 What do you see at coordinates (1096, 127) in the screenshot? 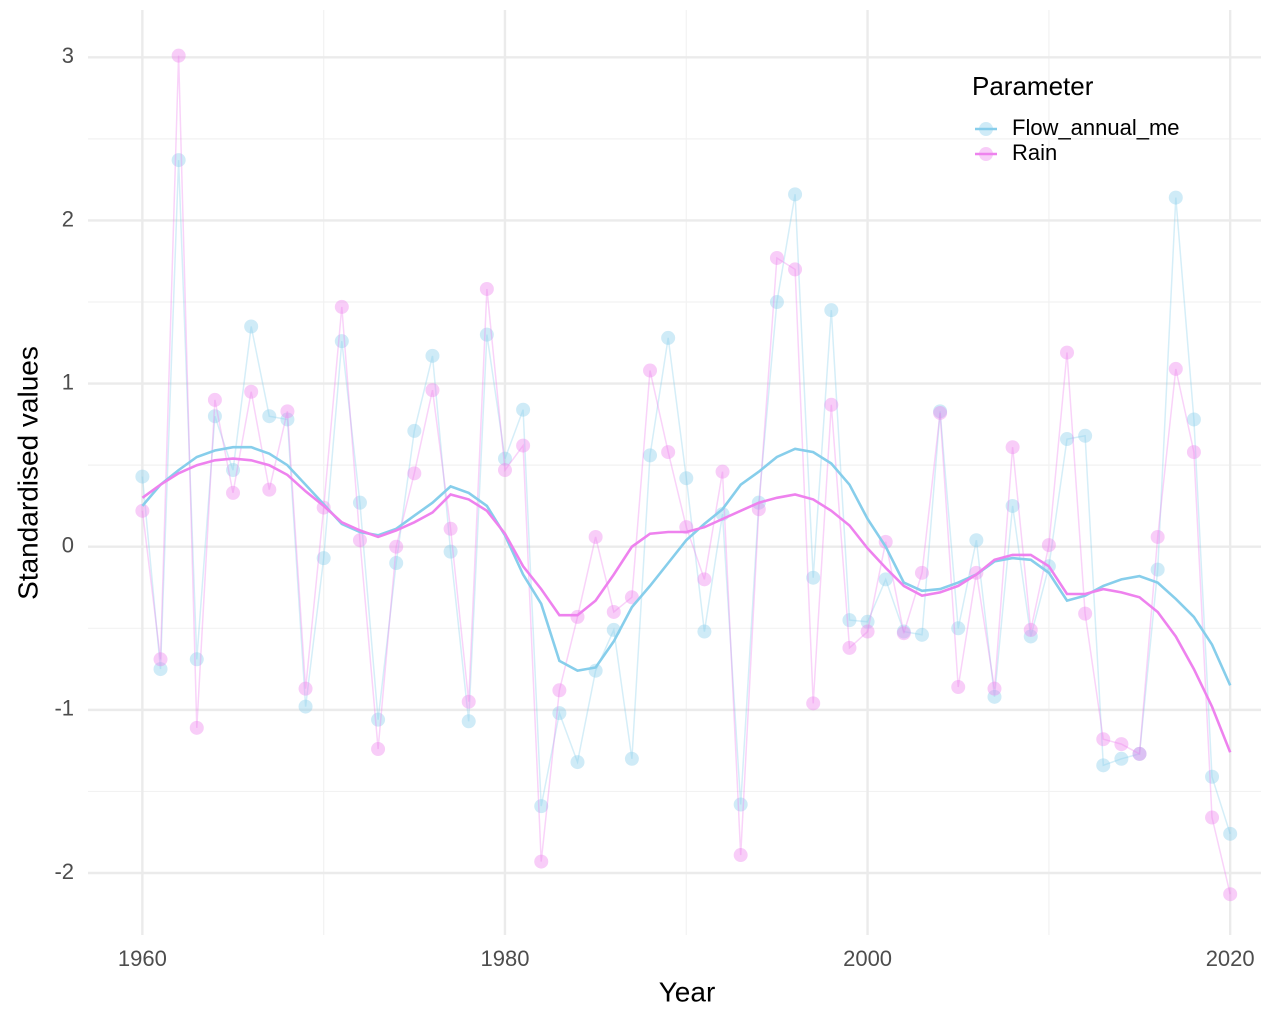
I see `legend-label: Flow_annual_me` at bounding box center [1096, 127].